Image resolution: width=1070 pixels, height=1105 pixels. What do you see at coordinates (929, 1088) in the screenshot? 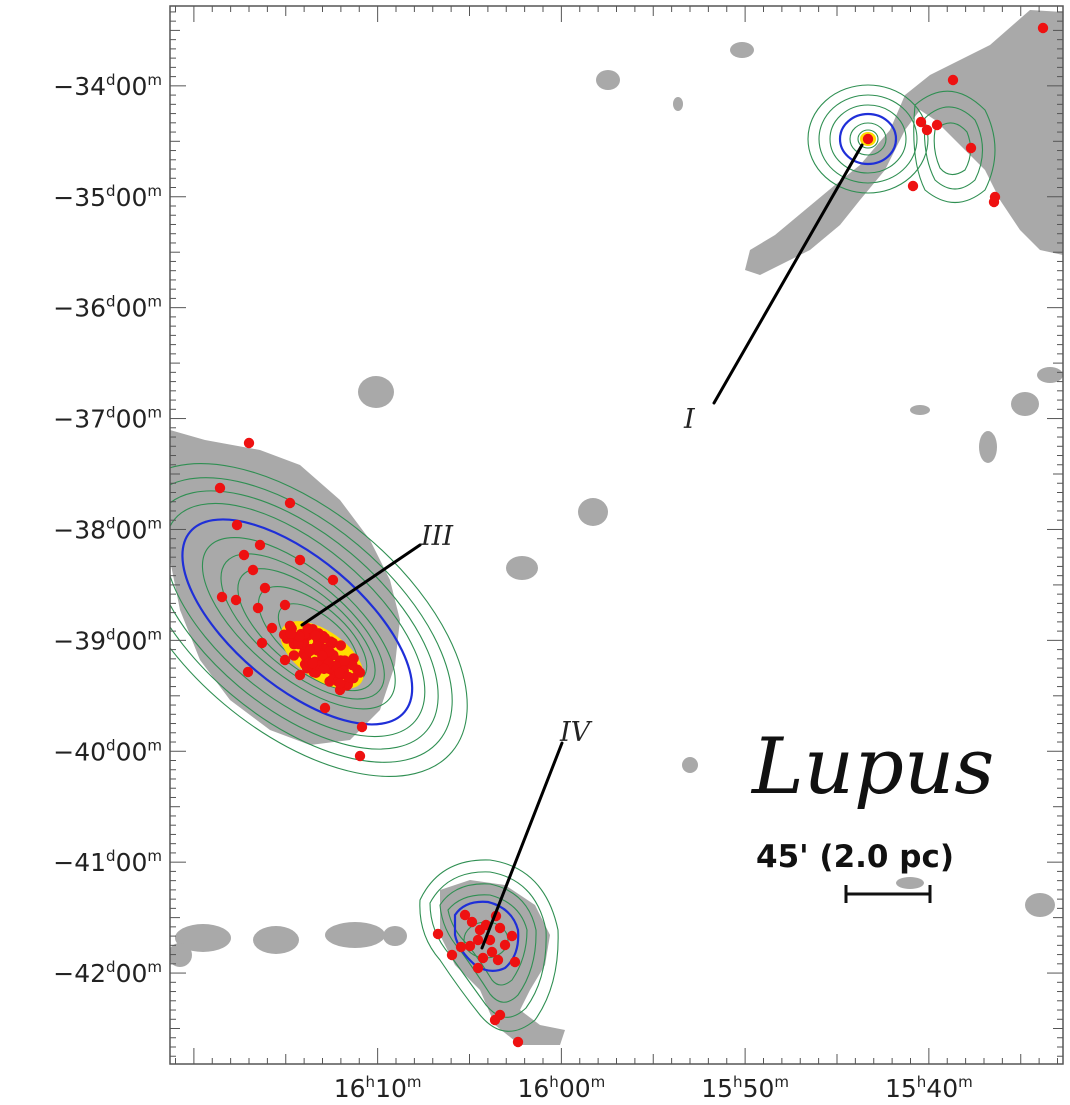
I see `x-tick-label: 15h40m` at bounding box center [929, 1088].